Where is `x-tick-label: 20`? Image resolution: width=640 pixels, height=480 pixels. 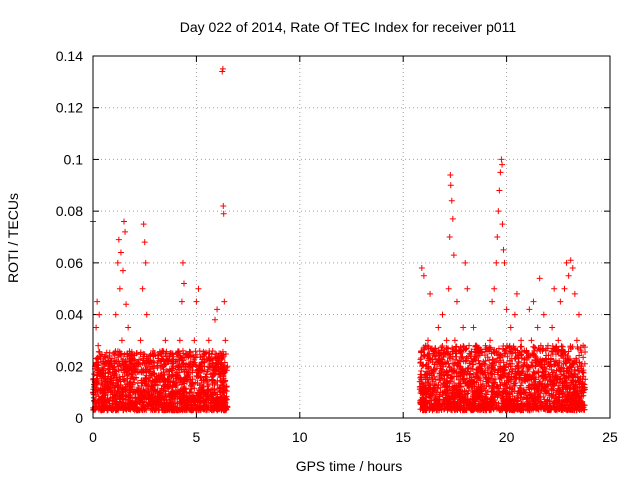
x-tick-label: 20 is located at coordinates (507, 437).